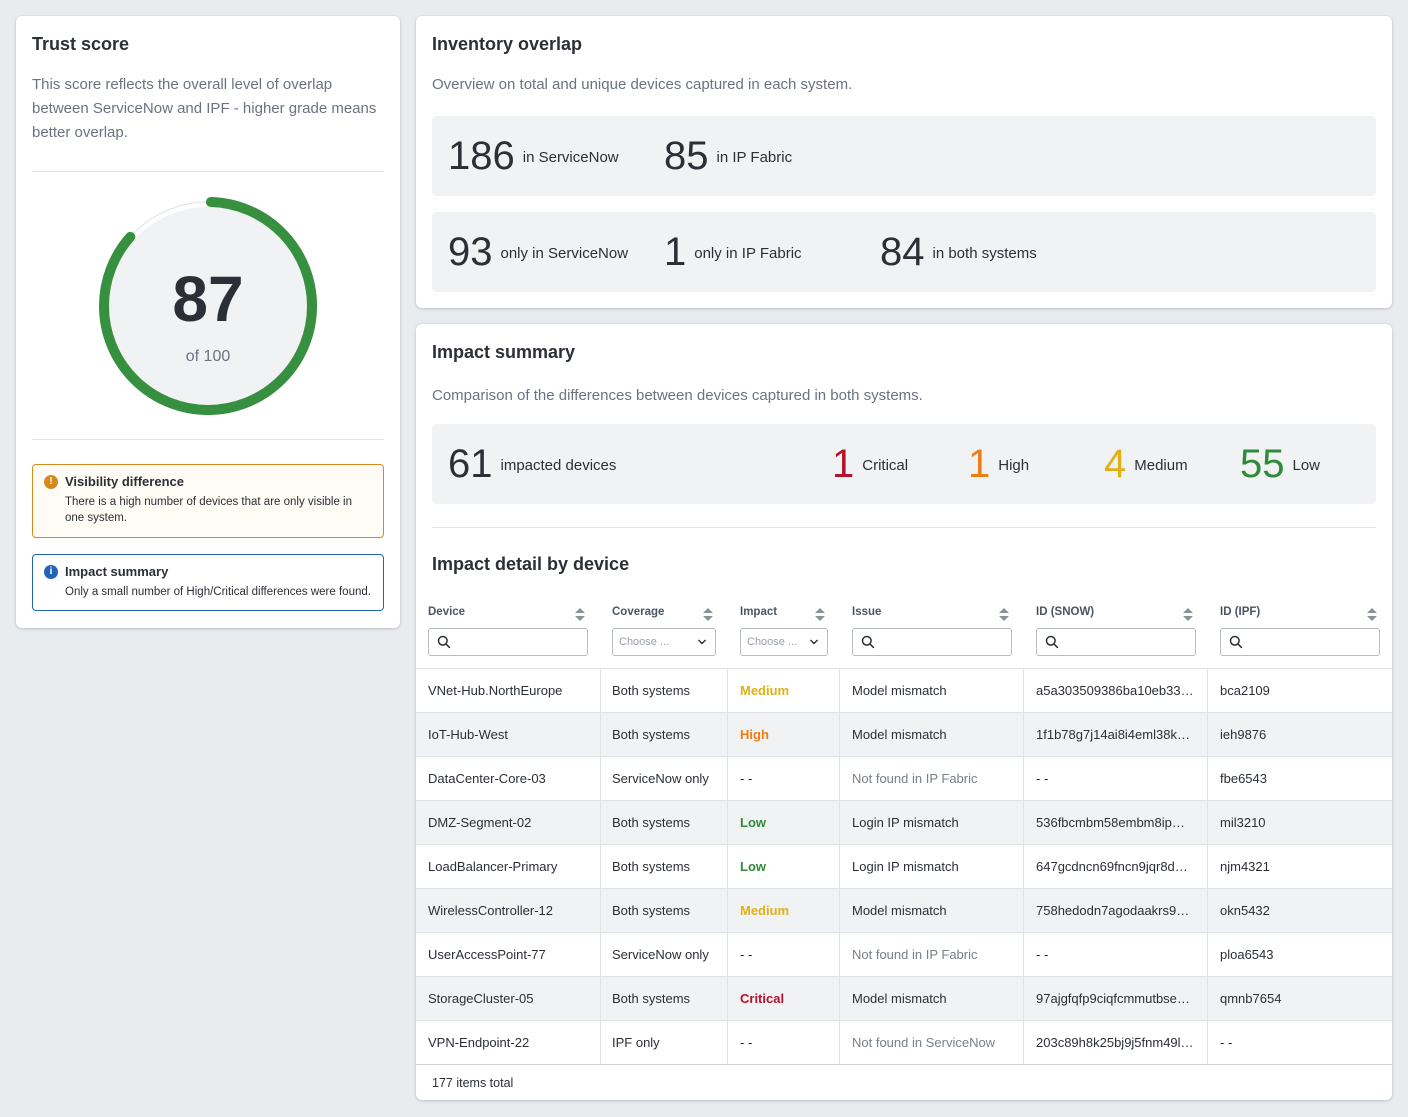 The height and width of the screenshot is (1117, 1408). What do you see at coordinates (1065, 612) in the screenshot?
I see `column-header-id-snow: ID (SNOW)` at bounding box center [1065, 612].